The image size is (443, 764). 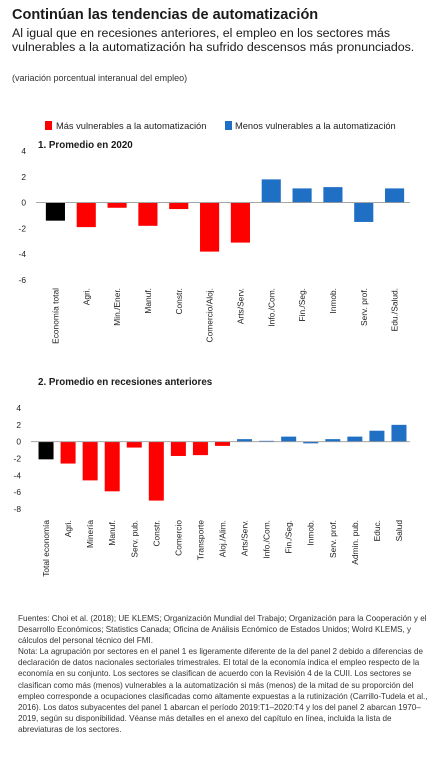 What do you see at coordinates (355, 542) in the screenshot?
I see `x-tick-label: Admin. pub.` at bounding box center [355, 542].